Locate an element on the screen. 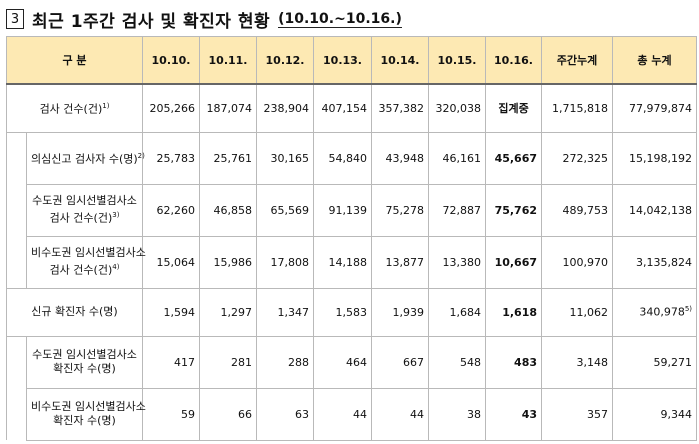 This screenshot has width=699, height=444. row-label: 수도권 임시선별검사소 확진자 수(명) is located at coordinates (84, 362).